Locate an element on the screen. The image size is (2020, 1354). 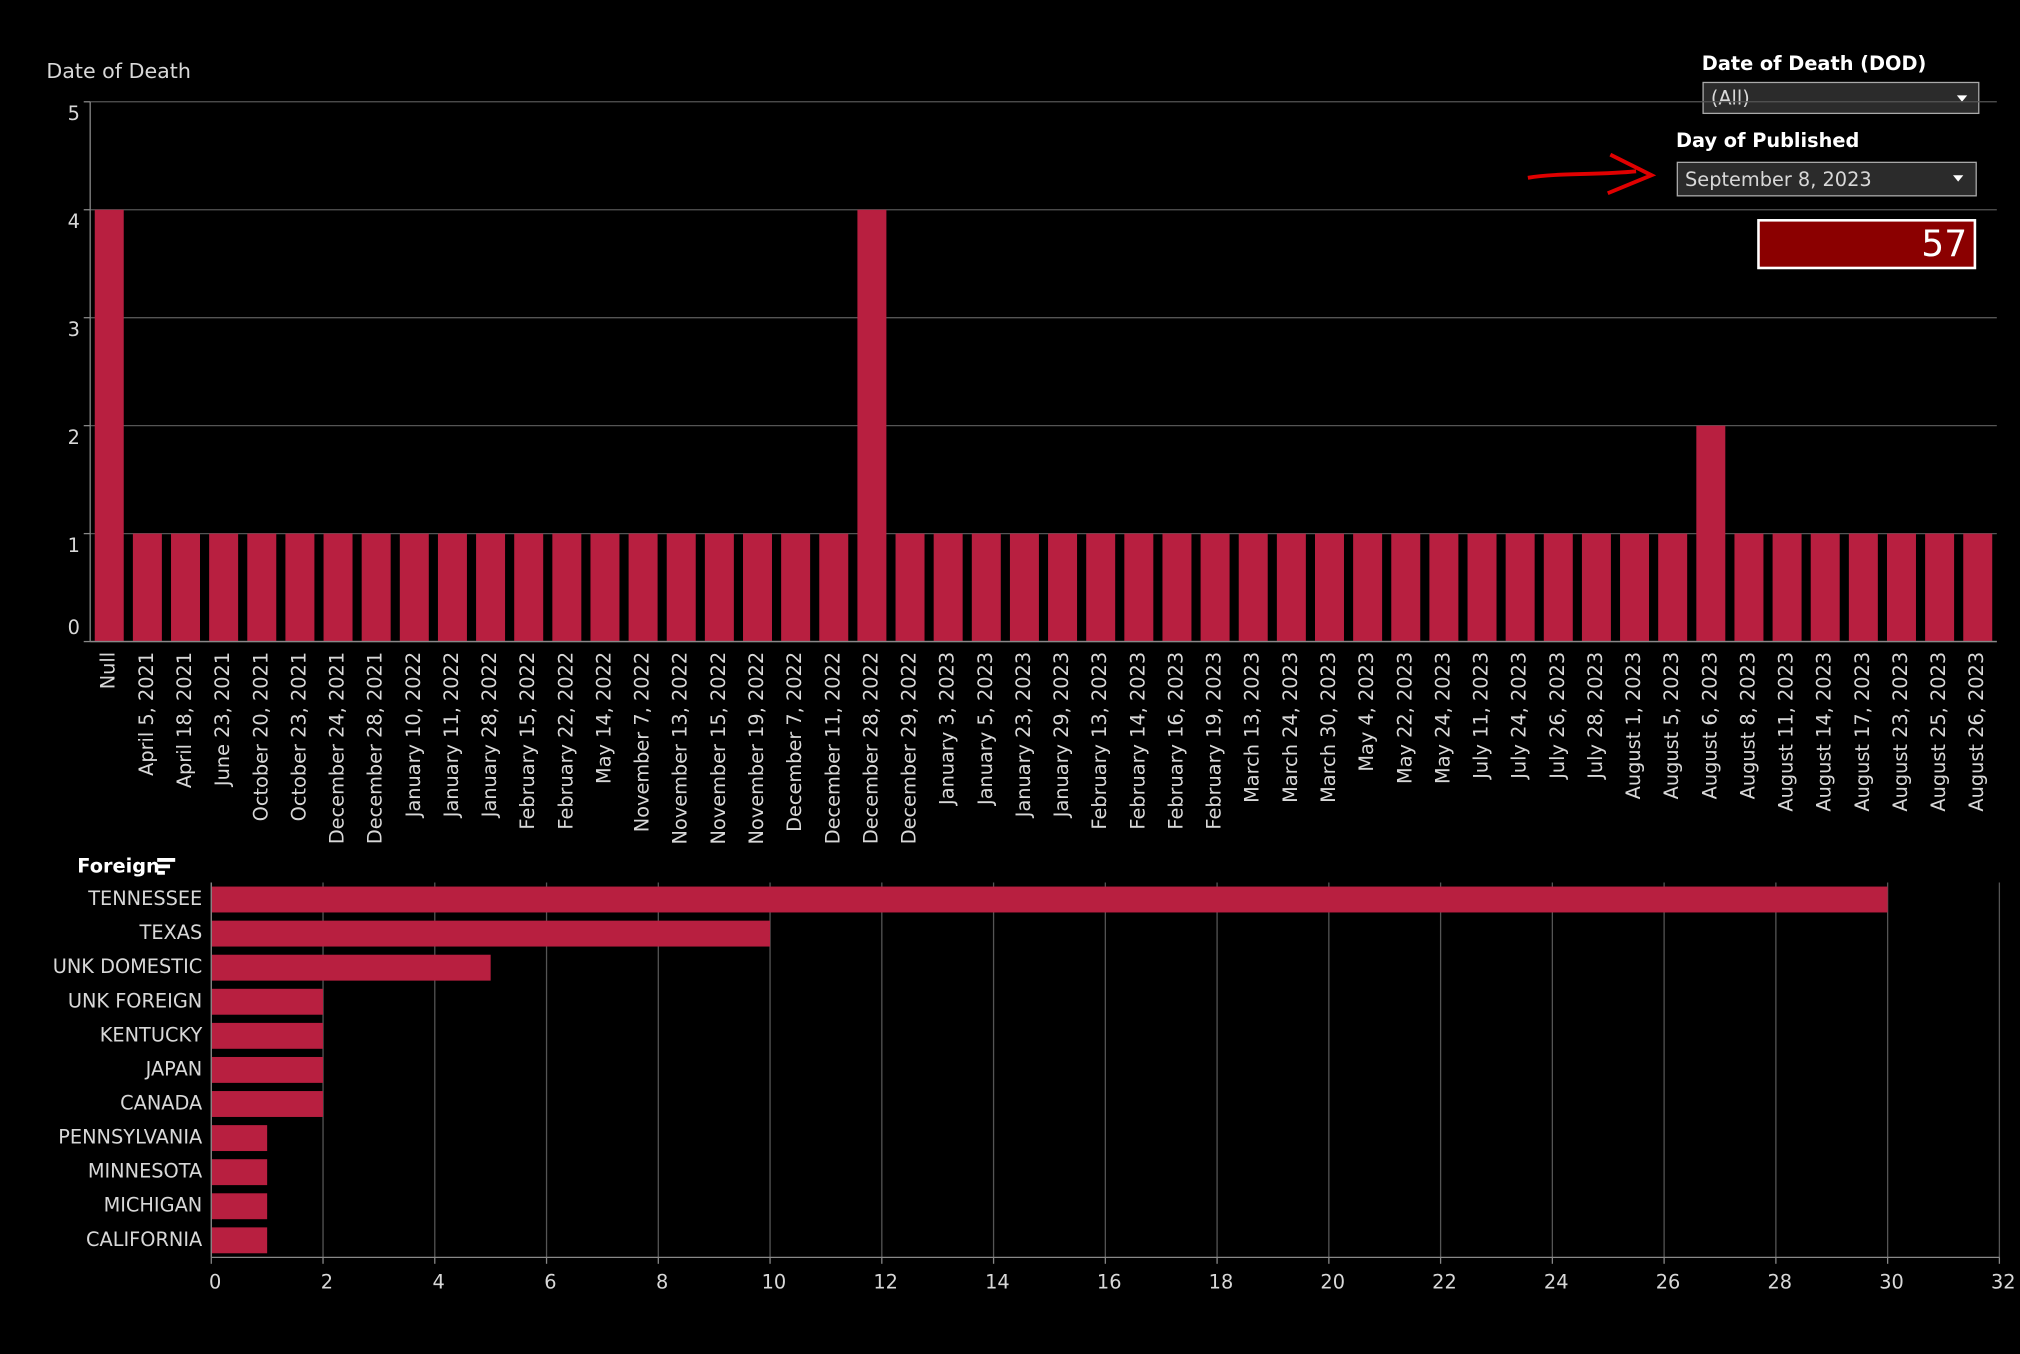
x-tick-label: 16 is located at coordinates (1109, 1282).